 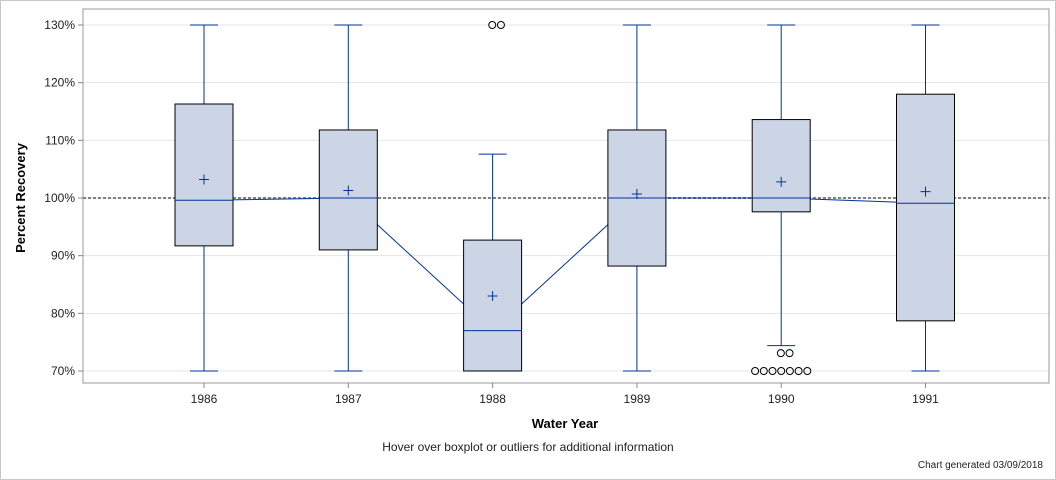 I want to click on boxplot-1989, so click(x=637, y=198).